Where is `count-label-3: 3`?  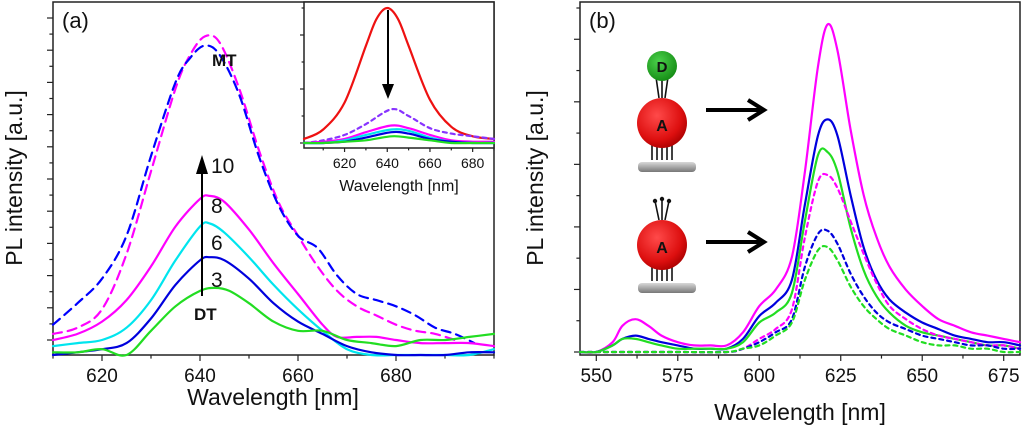 count-label-3: 3 is located at coordinates (217, 280).